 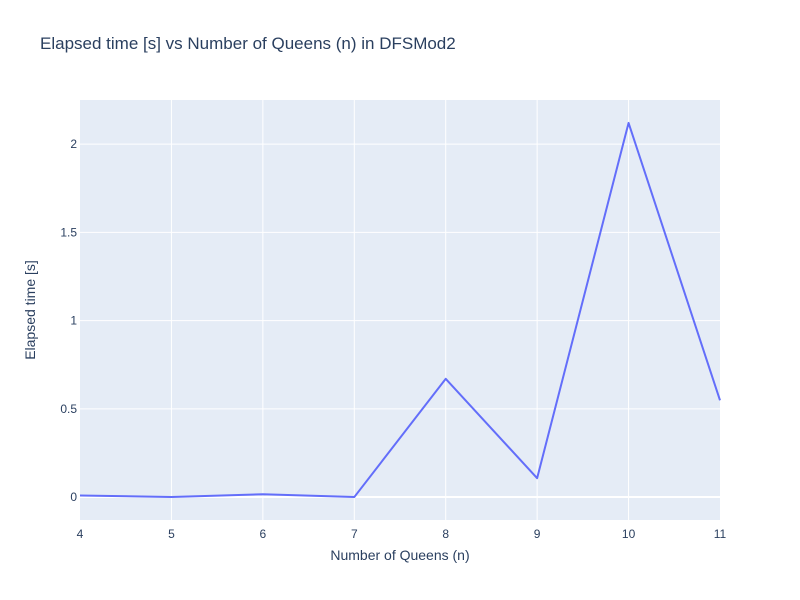 I want to click on x-tick-label: 9, so click(x=537, y=534).